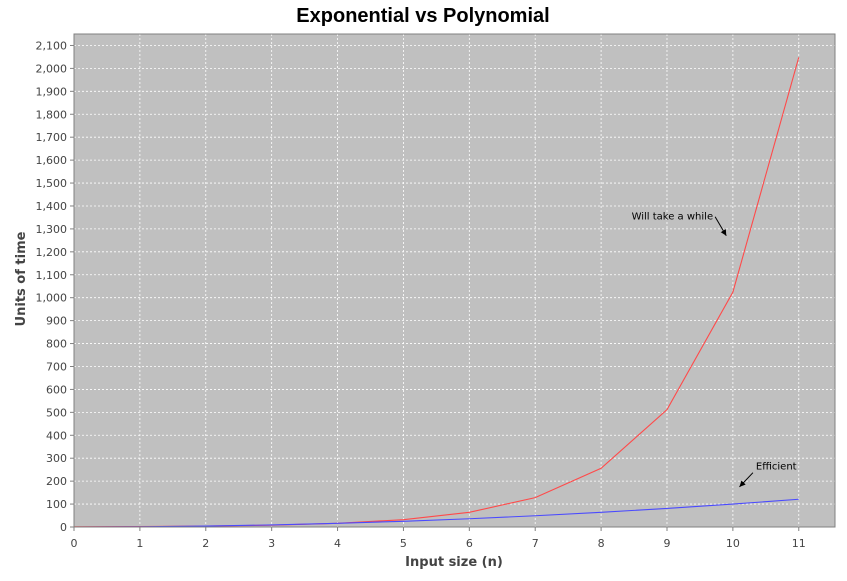 The width and height of the screenshot is (847, 581). Describe the element at coordinates (403, 543) in the screenshot. I see `x-tick-label: 5` at that location.